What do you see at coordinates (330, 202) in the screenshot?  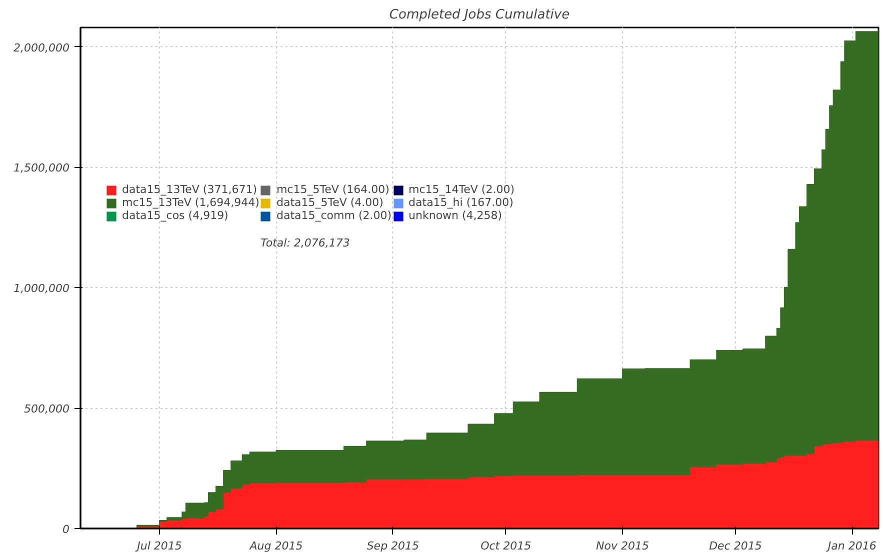 I see `legend-label: data15_5TeV (4.00)` at bounding box center [330, 202].